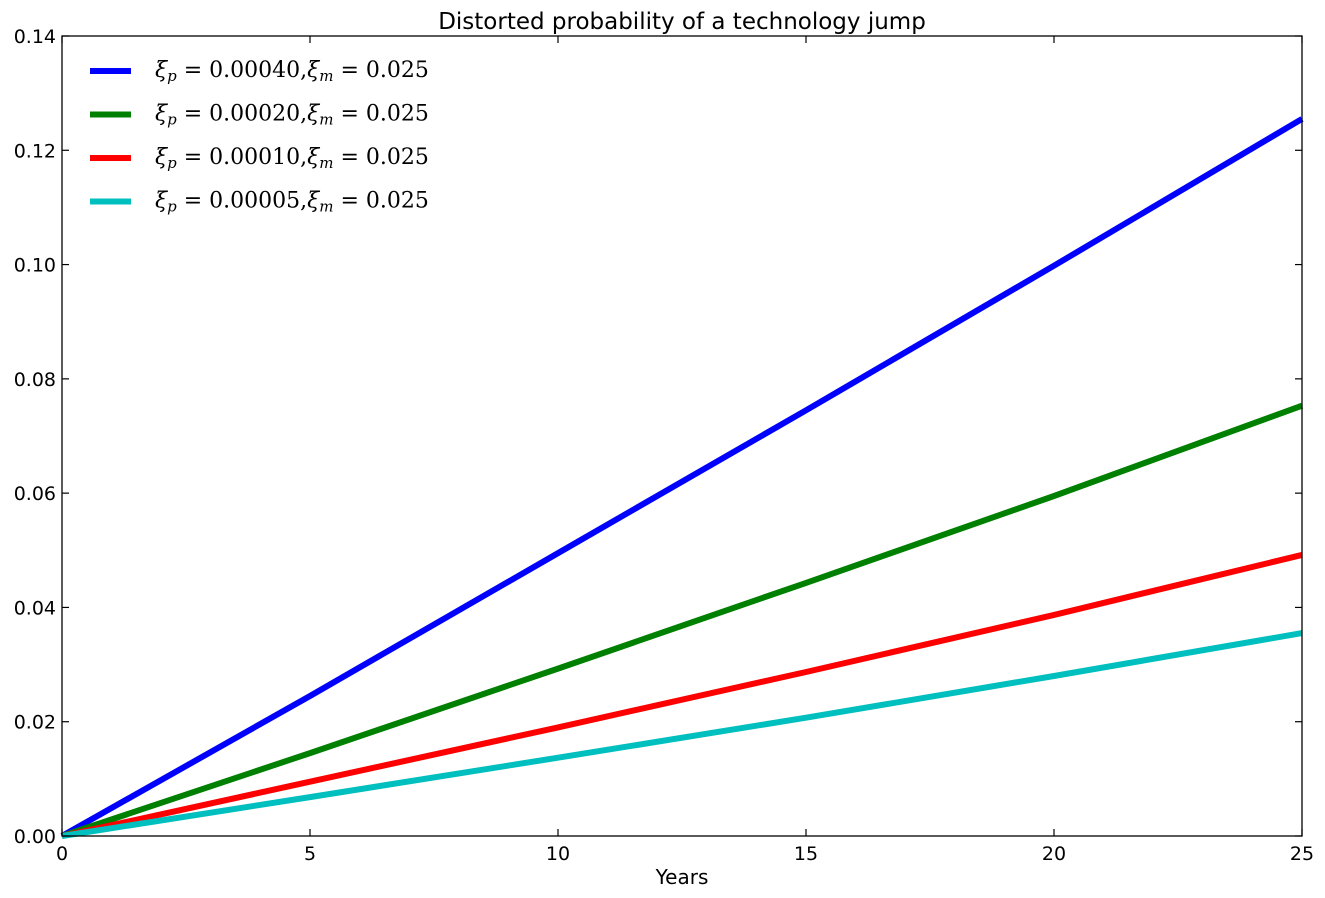 The height and width of the screenshot is (898, 1325). Describe the element at coordinates (292, 115) in the screenshot. I see `legend-label: ξp = 0.00020,ξm = 0.025` at that location.